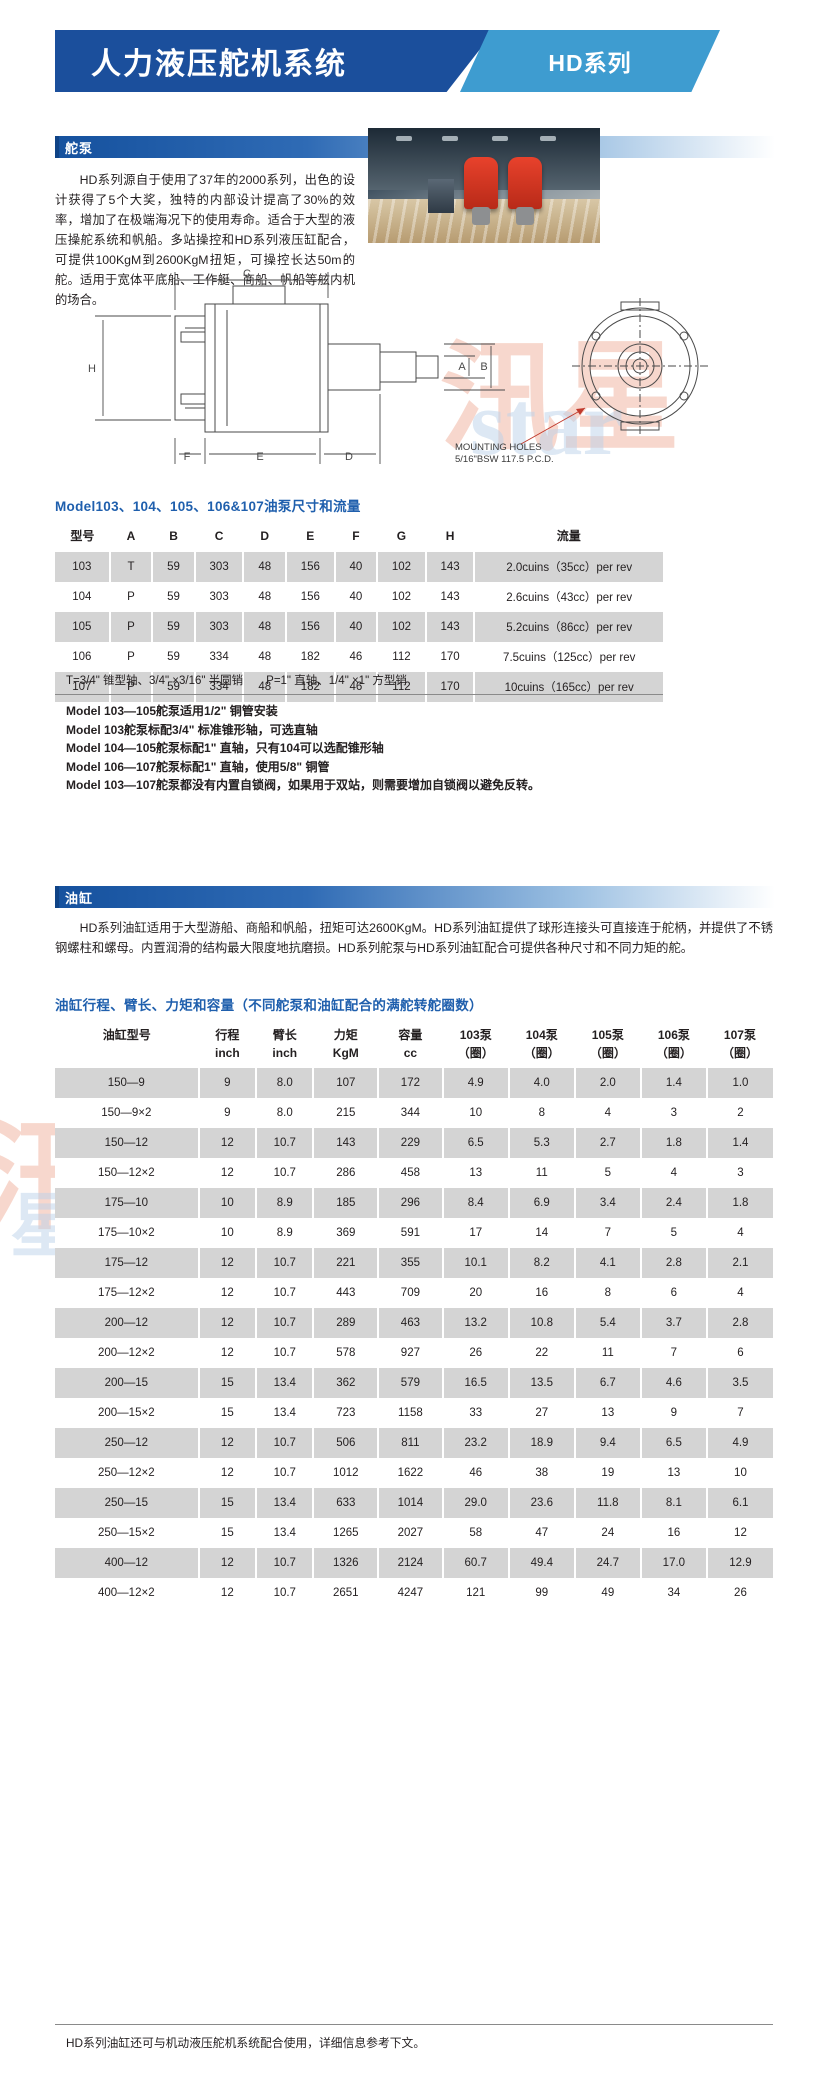  I want to click on table-cell: 182, so click(310, 687).